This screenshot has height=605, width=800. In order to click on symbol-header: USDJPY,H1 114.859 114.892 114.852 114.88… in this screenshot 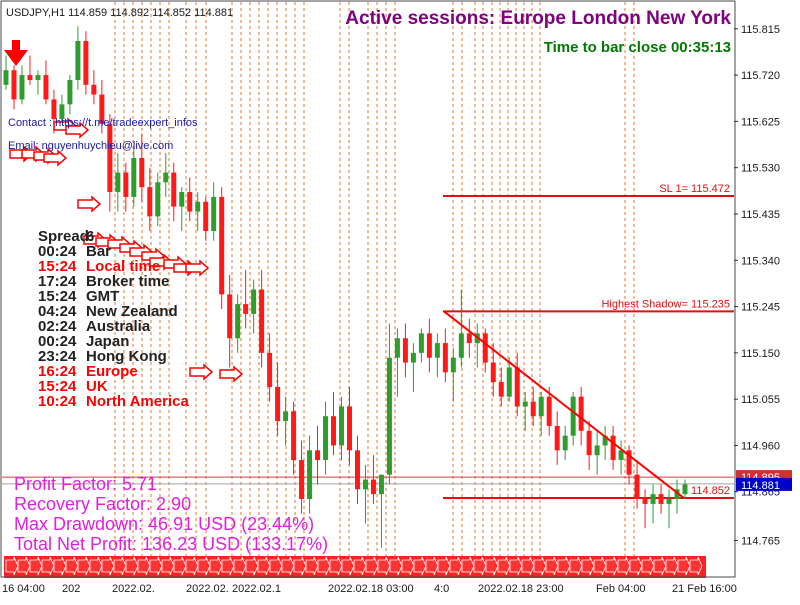, I will do `click(119, 13)`.